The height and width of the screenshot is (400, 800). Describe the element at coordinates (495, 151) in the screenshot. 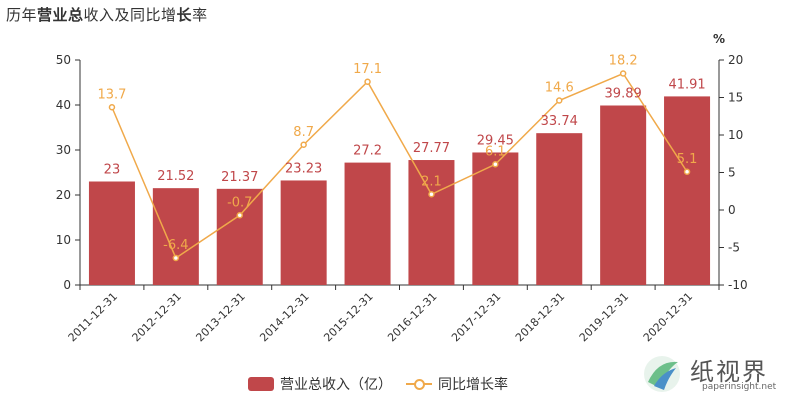

I see `growth-rate-label: 6.1` at that location.